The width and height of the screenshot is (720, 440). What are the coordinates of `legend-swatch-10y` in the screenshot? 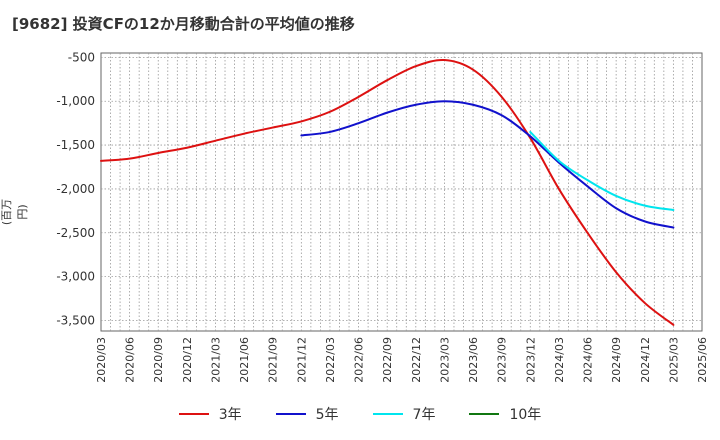 It's located at (484, 414).